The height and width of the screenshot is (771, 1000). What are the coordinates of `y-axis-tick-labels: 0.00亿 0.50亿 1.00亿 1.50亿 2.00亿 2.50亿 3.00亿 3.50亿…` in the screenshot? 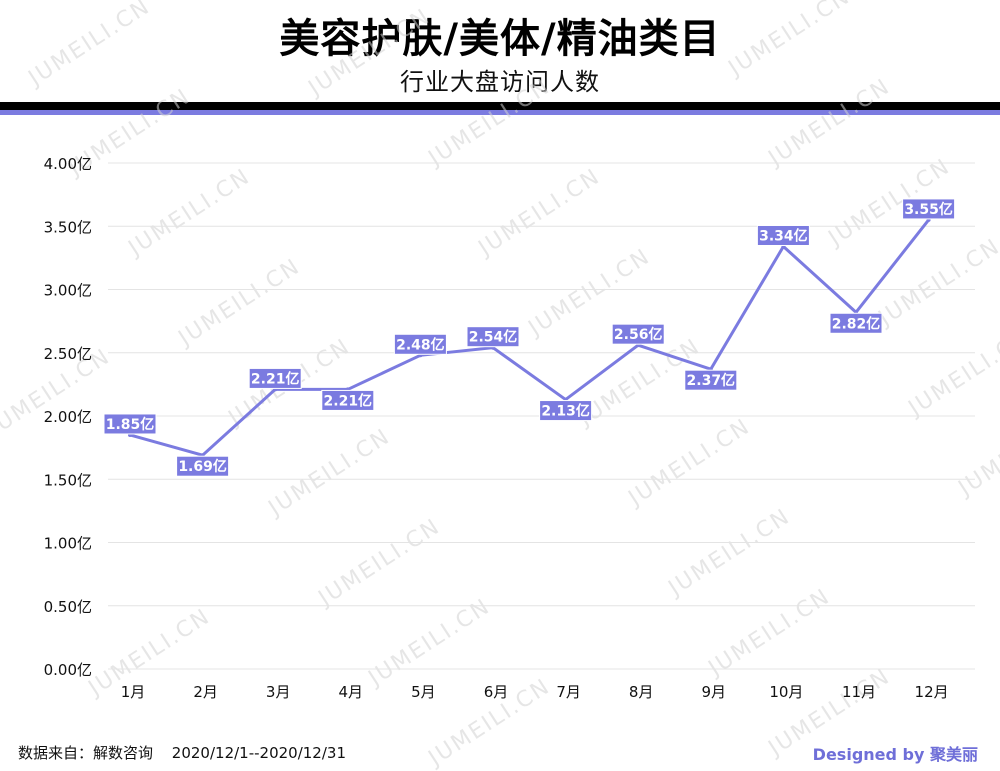 It's located at (68, 417).